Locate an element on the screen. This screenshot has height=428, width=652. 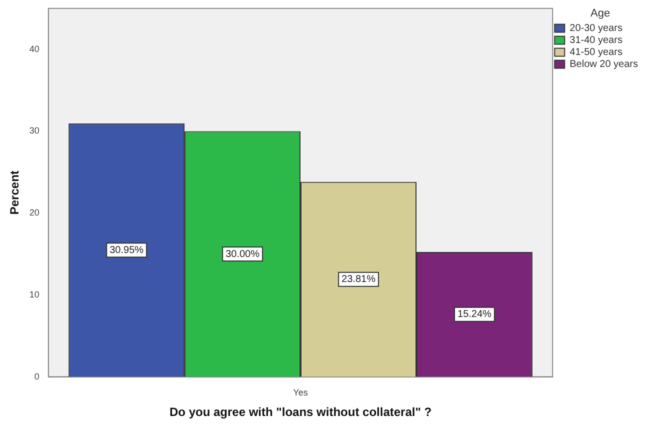
y-tick-label: 20 is located at coordinates (34, 213).